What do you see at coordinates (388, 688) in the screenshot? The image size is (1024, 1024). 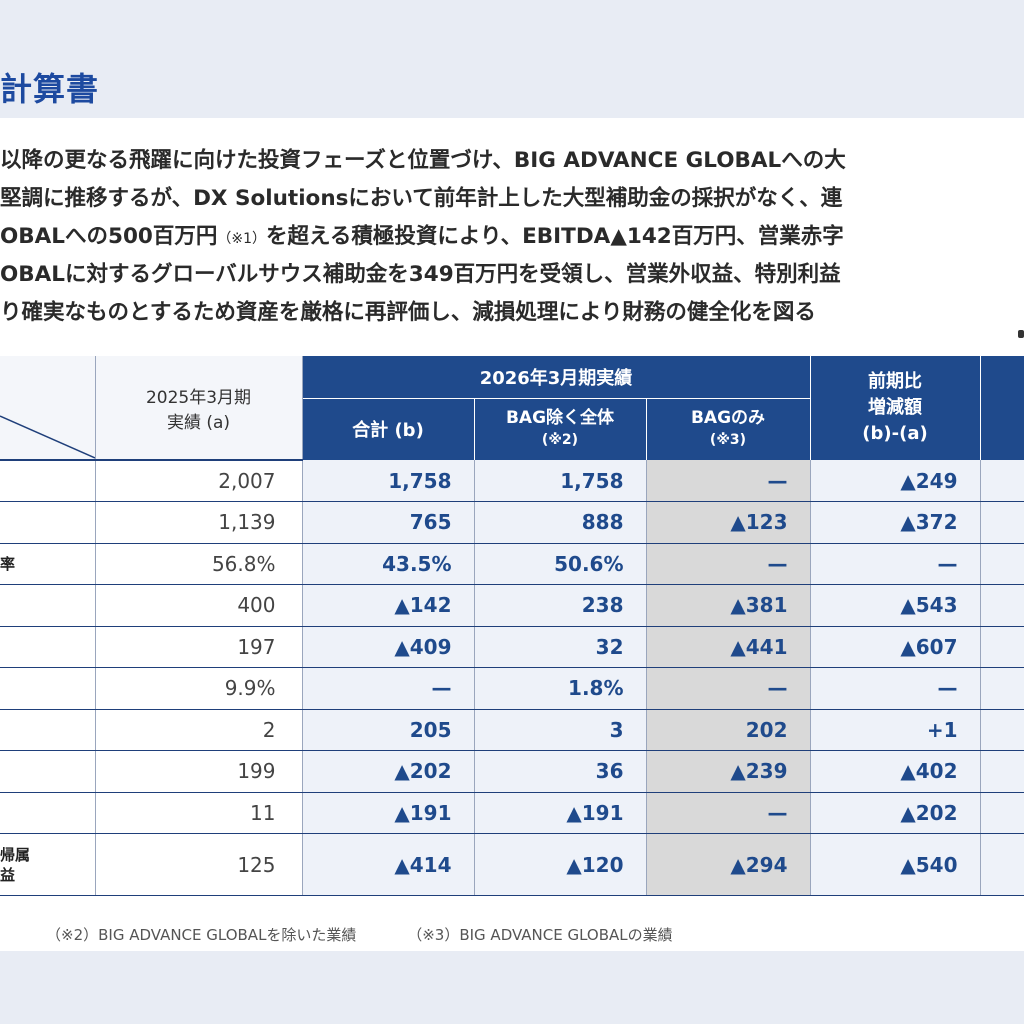 I see `cell-total: —` at bounding box center [388, 688].